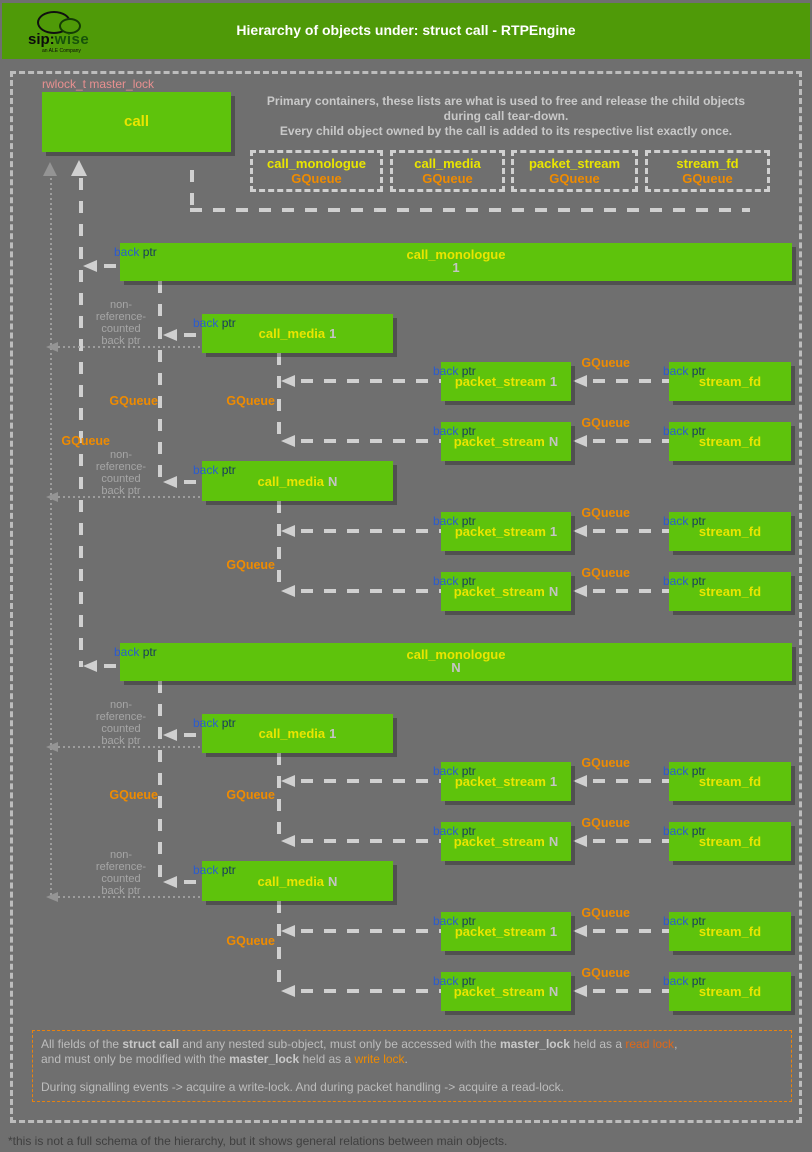 The height and width of the screenshot is (1152, 812). Describe the element at coordinates (412, 1073) in the screenshot. I see `legend-spacer` at that location.